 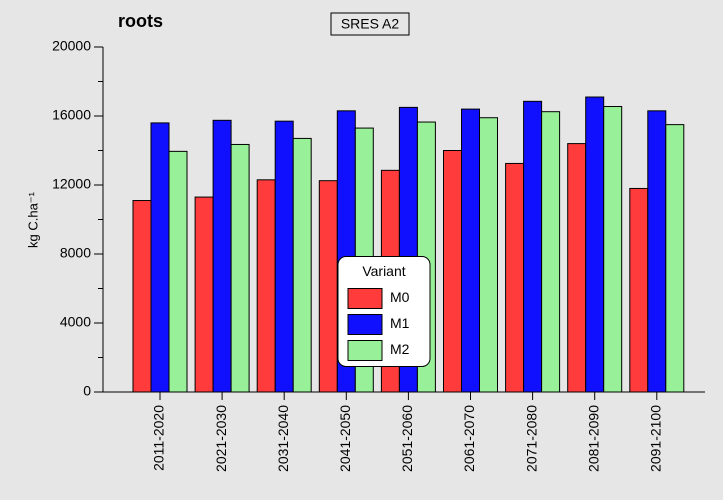 I want to click on annotation-box, so click(x=370, y=24).